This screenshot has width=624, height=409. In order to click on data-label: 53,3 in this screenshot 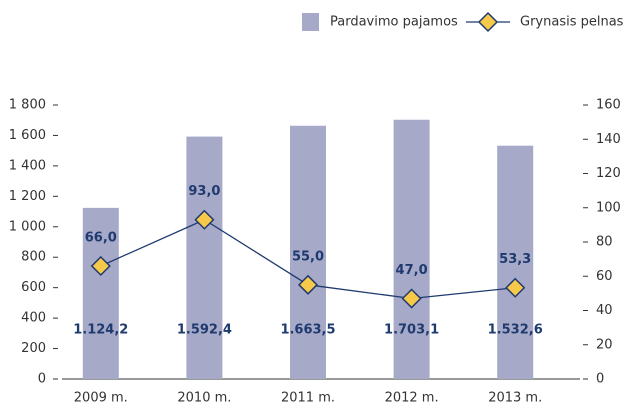, I will do `click(515, 259)`.